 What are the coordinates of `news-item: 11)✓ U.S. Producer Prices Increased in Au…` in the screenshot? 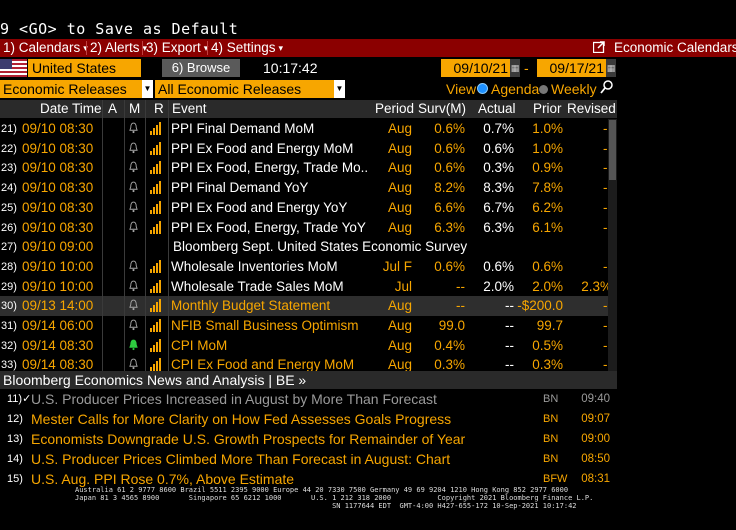 It's located at (308, 399).